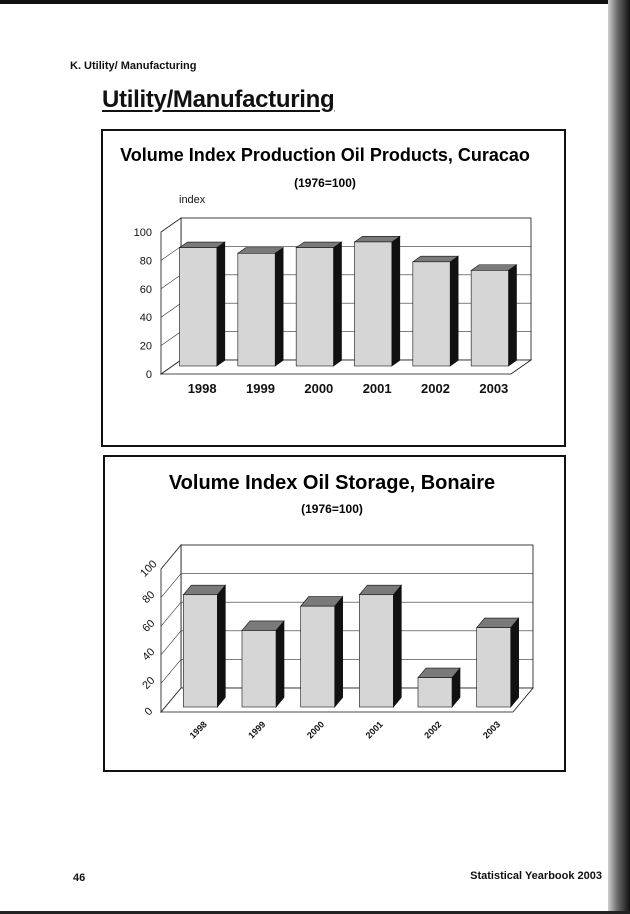  What do you see at coordinates (536, 876) in the screenshot?
I see `publication-name: Statistical Yearbook 2003` at bounding box center [536, 876].